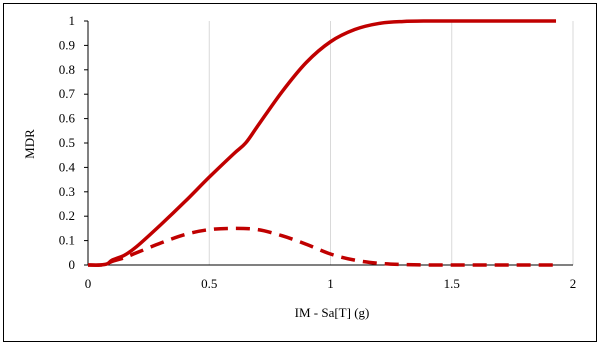 The image size is (602, 347). Describe the element at coordinates (322, 246) in the screenshot. I see `dashed-series-line` at that location.